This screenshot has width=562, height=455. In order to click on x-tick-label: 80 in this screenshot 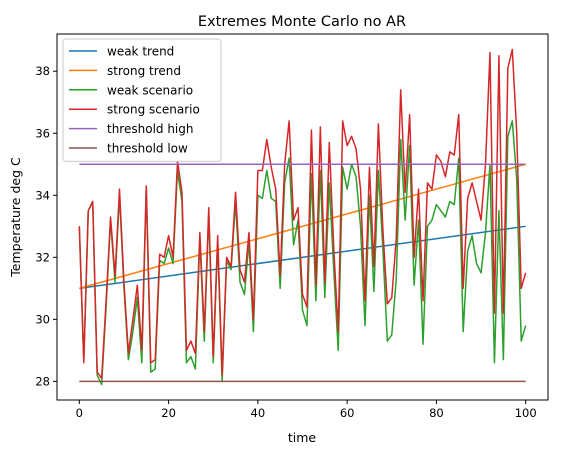, I will do `click(436, 413)`.